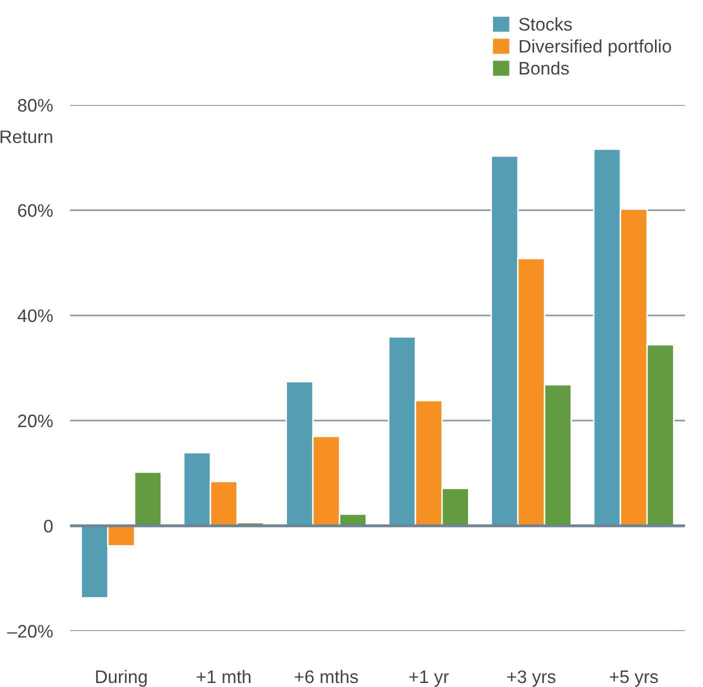  Describe the element at coordinates (35, 105) in the screenshot. I see `y-tick-label: 80%` at that location.